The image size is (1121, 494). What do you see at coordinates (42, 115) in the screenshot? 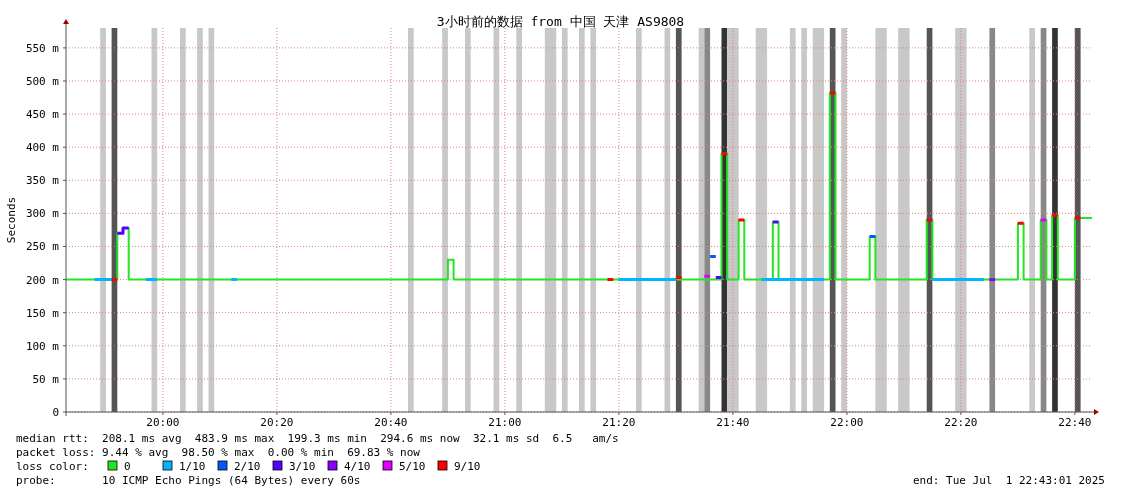
I see `y-tick-label: 450 m` at bounding box center [42, 115].